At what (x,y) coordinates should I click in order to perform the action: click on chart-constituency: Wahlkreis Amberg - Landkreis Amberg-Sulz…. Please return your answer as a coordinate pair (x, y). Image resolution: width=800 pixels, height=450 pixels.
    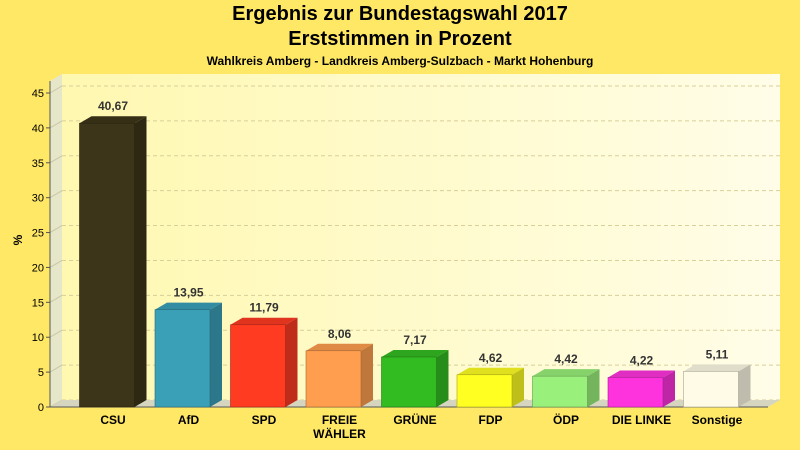
    Looking at the image, I should click on (400, 61).